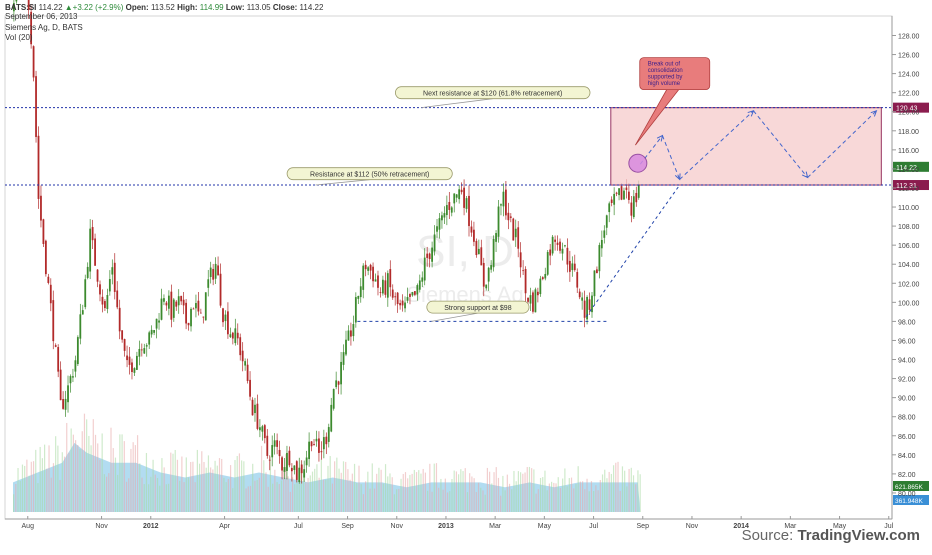 This screenshot has width=932, height=555. What do you see at coordinates (911, 166) in the screenshot?
I see `last-price-label-box` at bounding box center [911, 166].